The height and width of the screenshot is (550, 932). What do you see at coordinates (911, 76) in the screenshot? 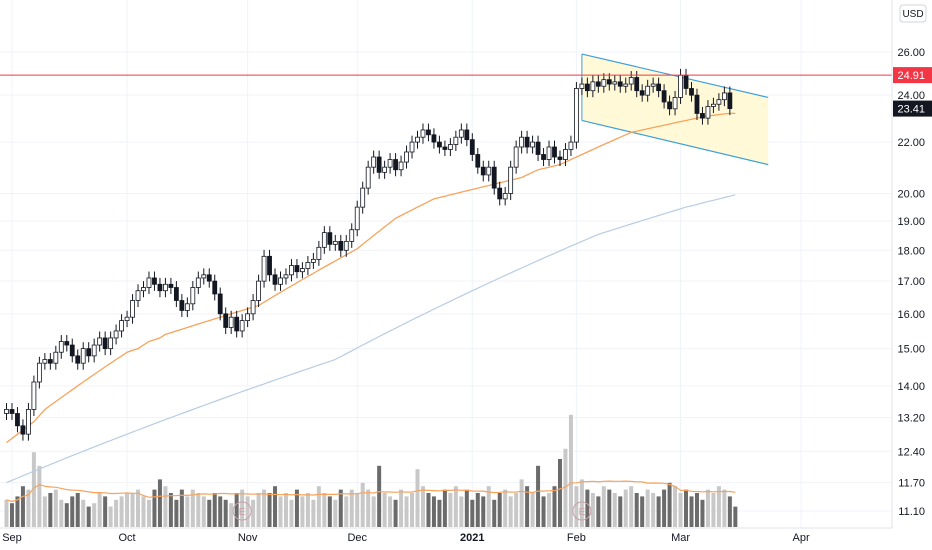
I see `resistance-price-label: 24.91` at bounding box center [911, 76].